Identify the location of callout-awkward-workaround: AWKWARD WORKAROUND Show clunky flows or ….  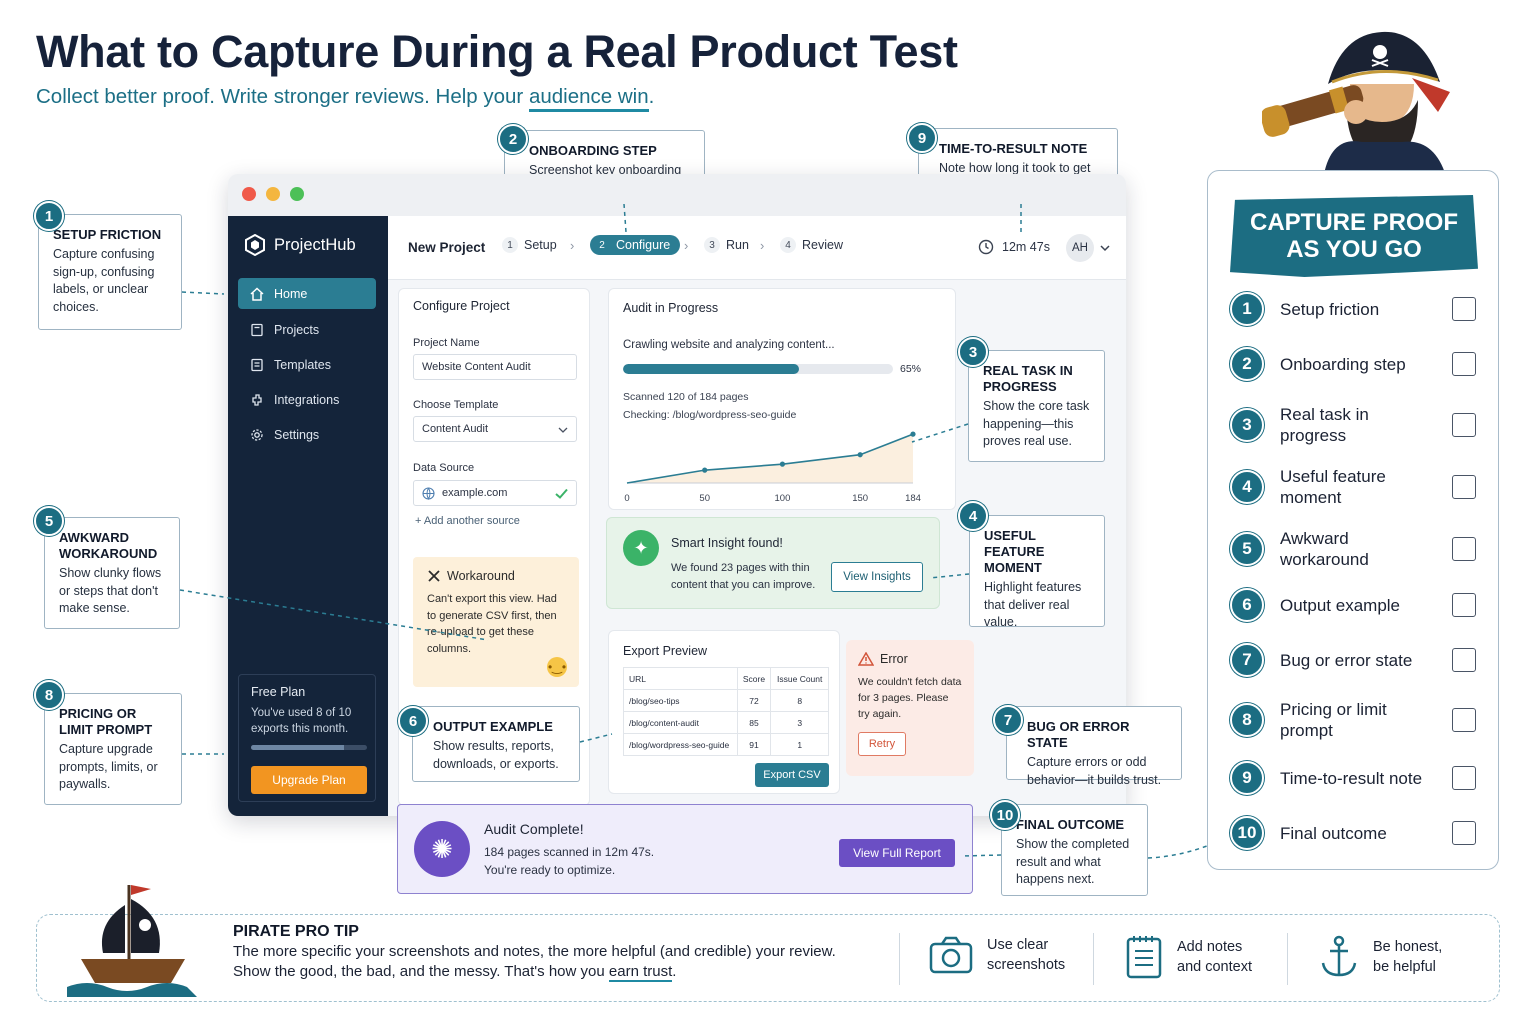
(112, 573).